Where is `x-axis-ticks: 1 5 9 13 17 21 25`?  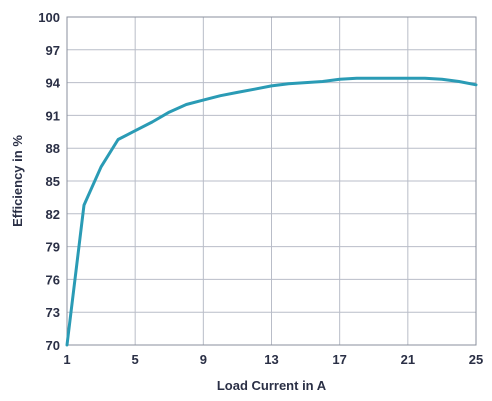
x-axis-ticks: 1 5 9 13 17 21 25 is located at coordinates (273, 359).